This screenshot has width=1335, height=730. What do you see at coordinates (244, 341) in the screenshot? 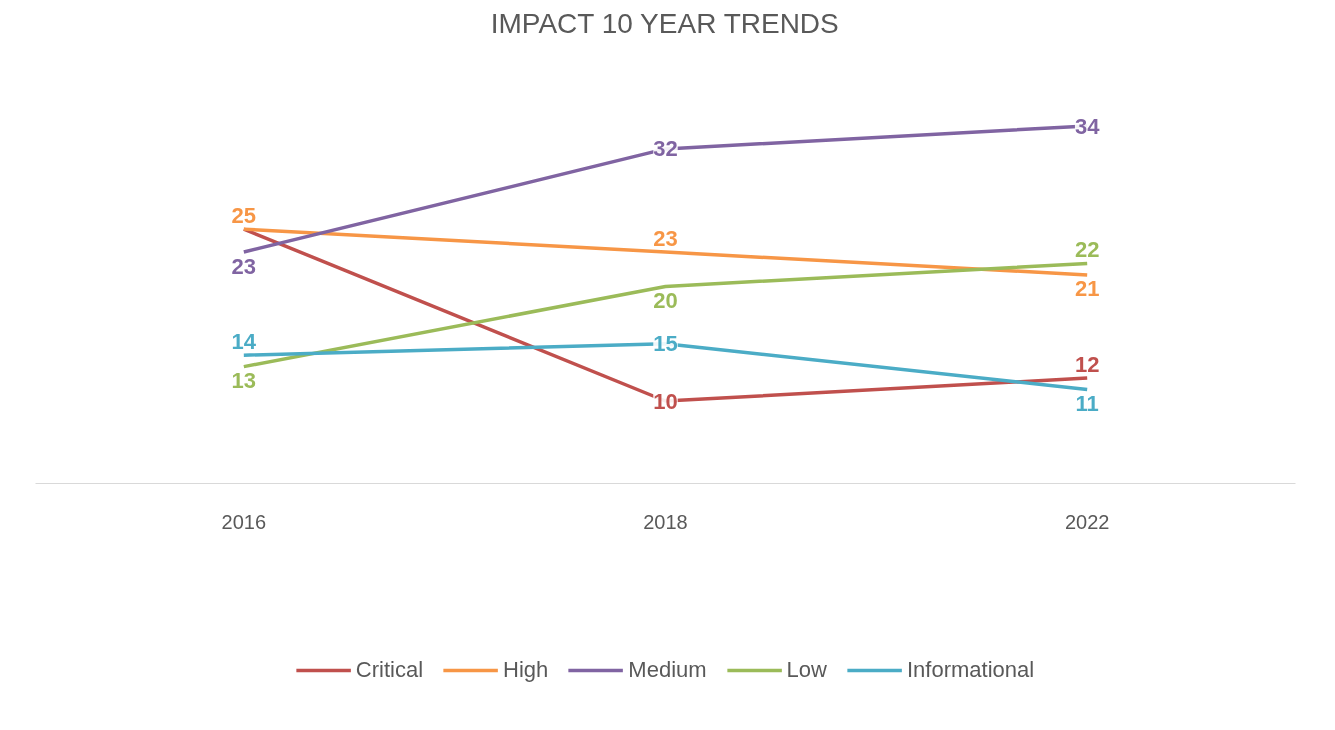
I see `data-label: 14` at bounding box center [244, 341].